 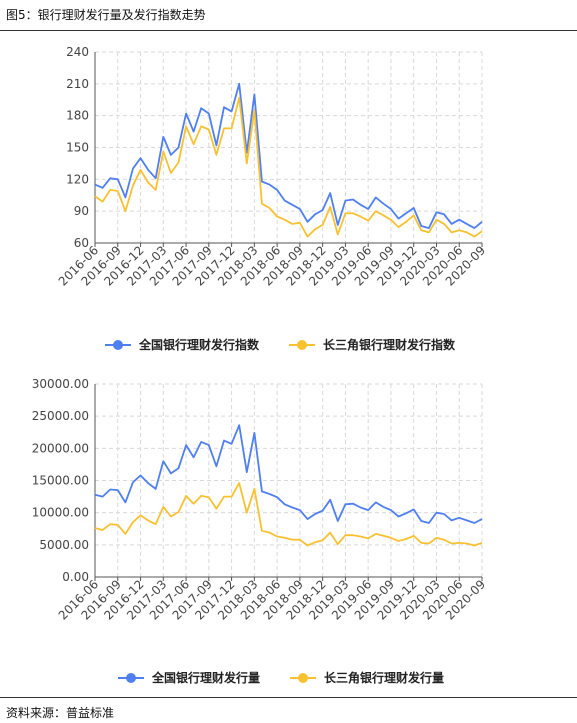 I want to click on y-tick-label: 60, so click(x=81, y=243).